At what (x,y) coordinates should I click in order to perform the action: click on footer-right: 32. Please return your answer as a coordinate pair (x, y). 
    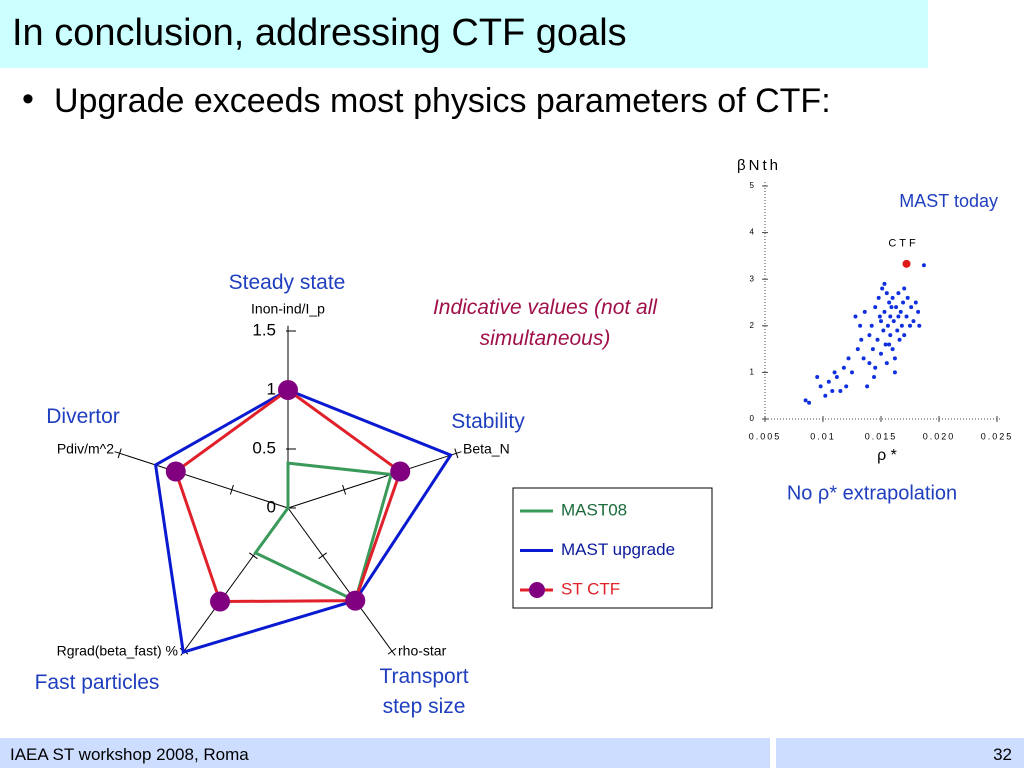
    Looking at the image, I should click on (1002, 754).